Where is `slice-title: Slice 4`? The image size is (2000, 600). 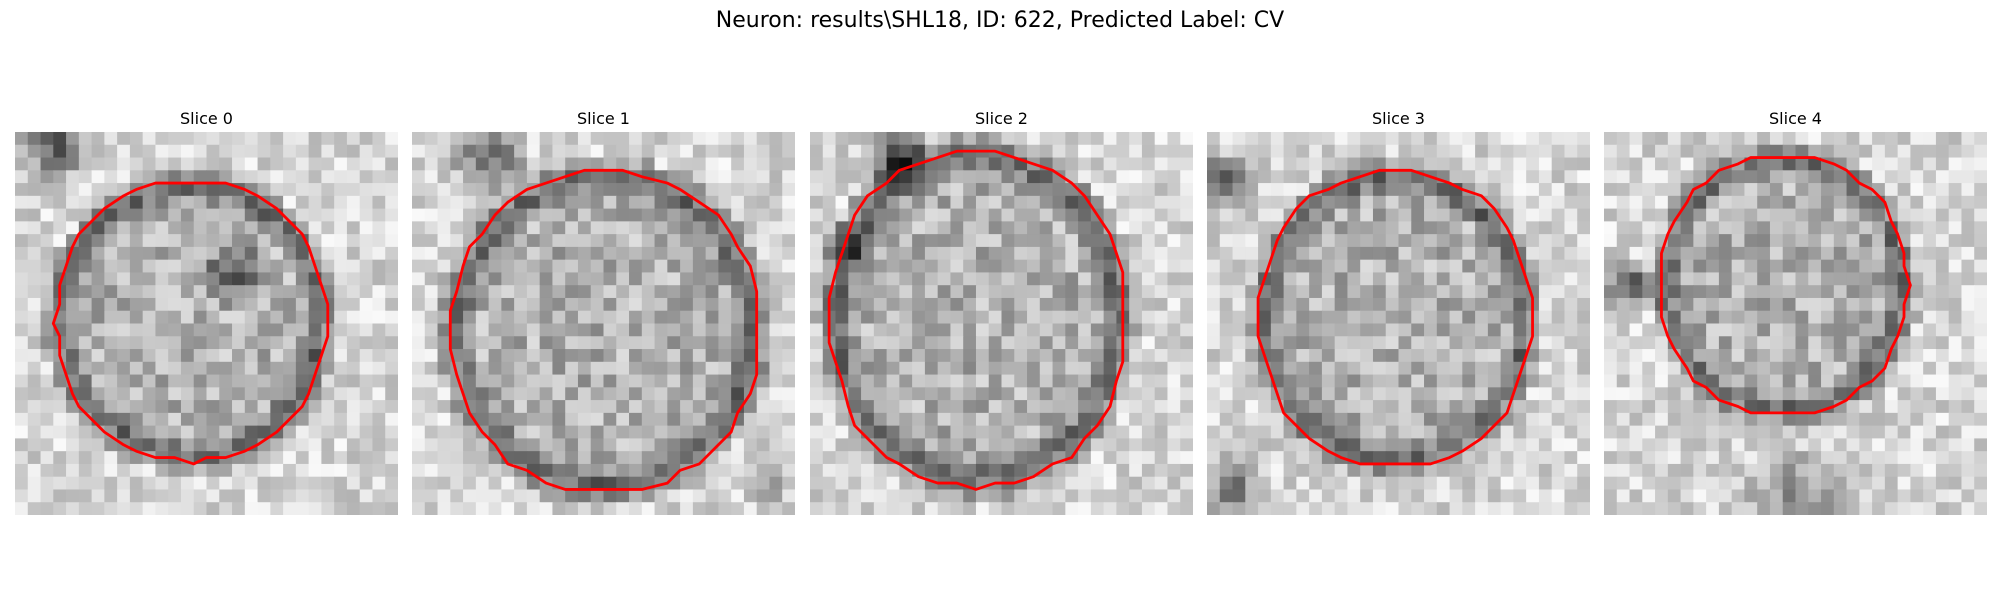 slice-title: Slice 4 is located at coordinates (1795, 118).